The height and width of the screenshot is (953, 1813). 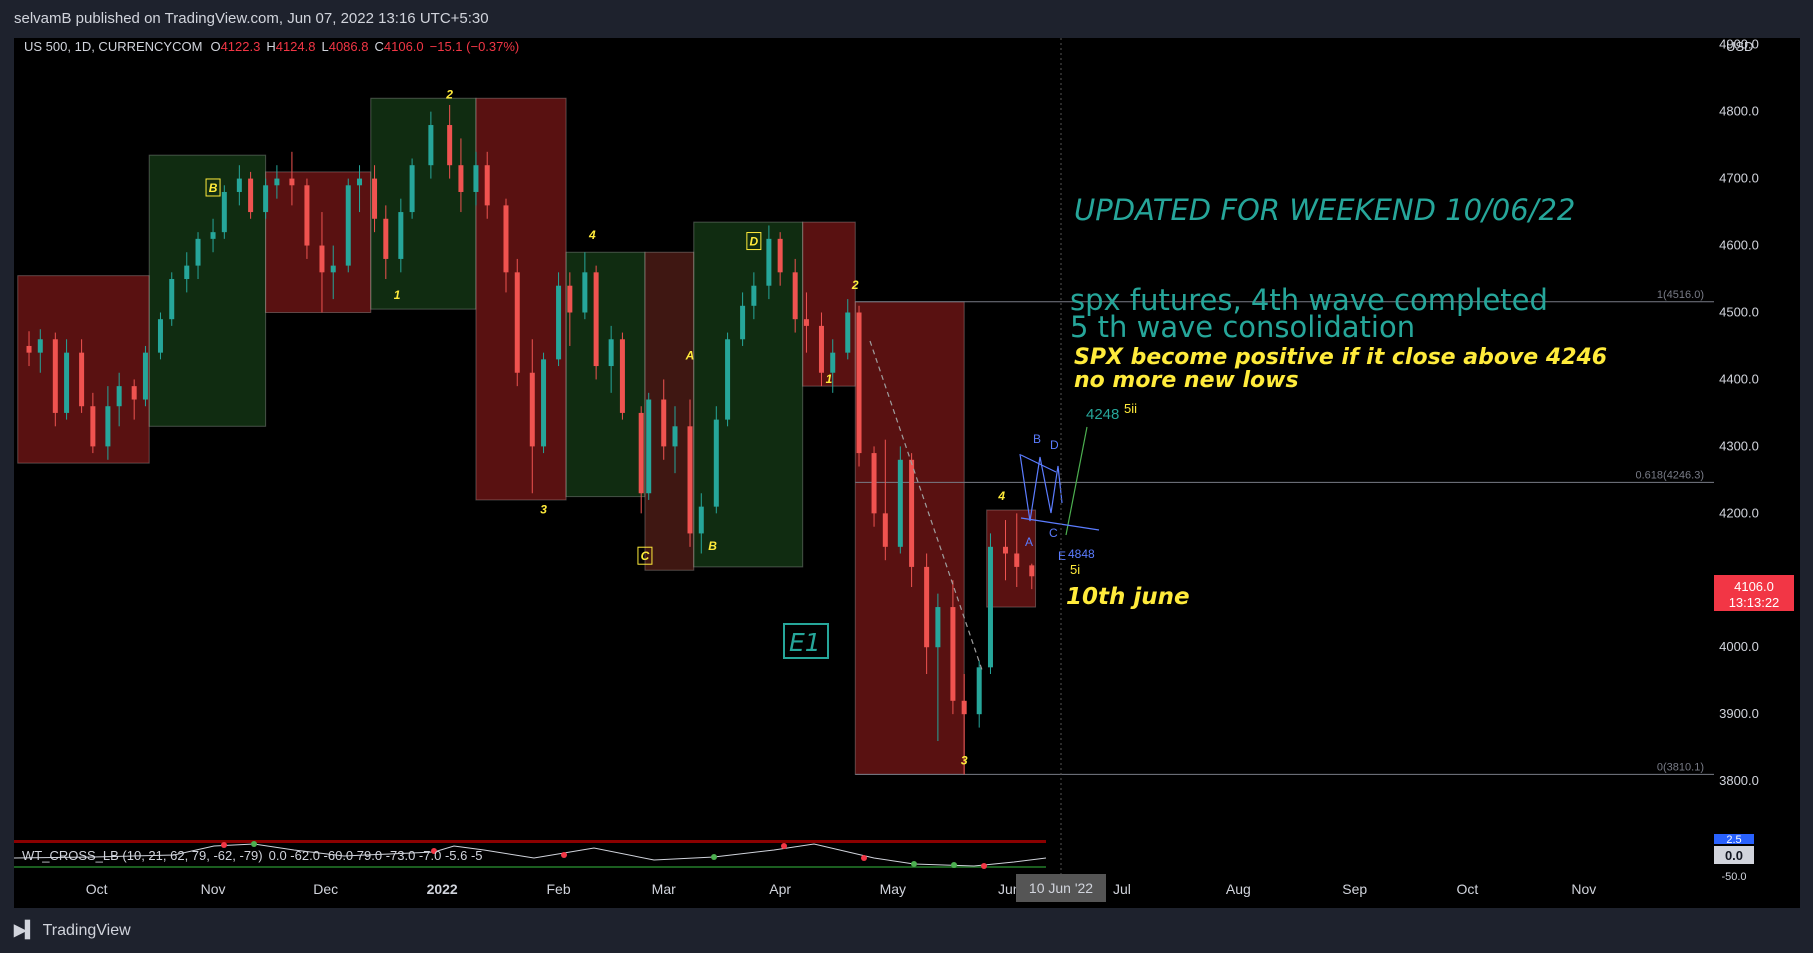 I want to click on date-note: 10th june, so click(x=1128, y=597).